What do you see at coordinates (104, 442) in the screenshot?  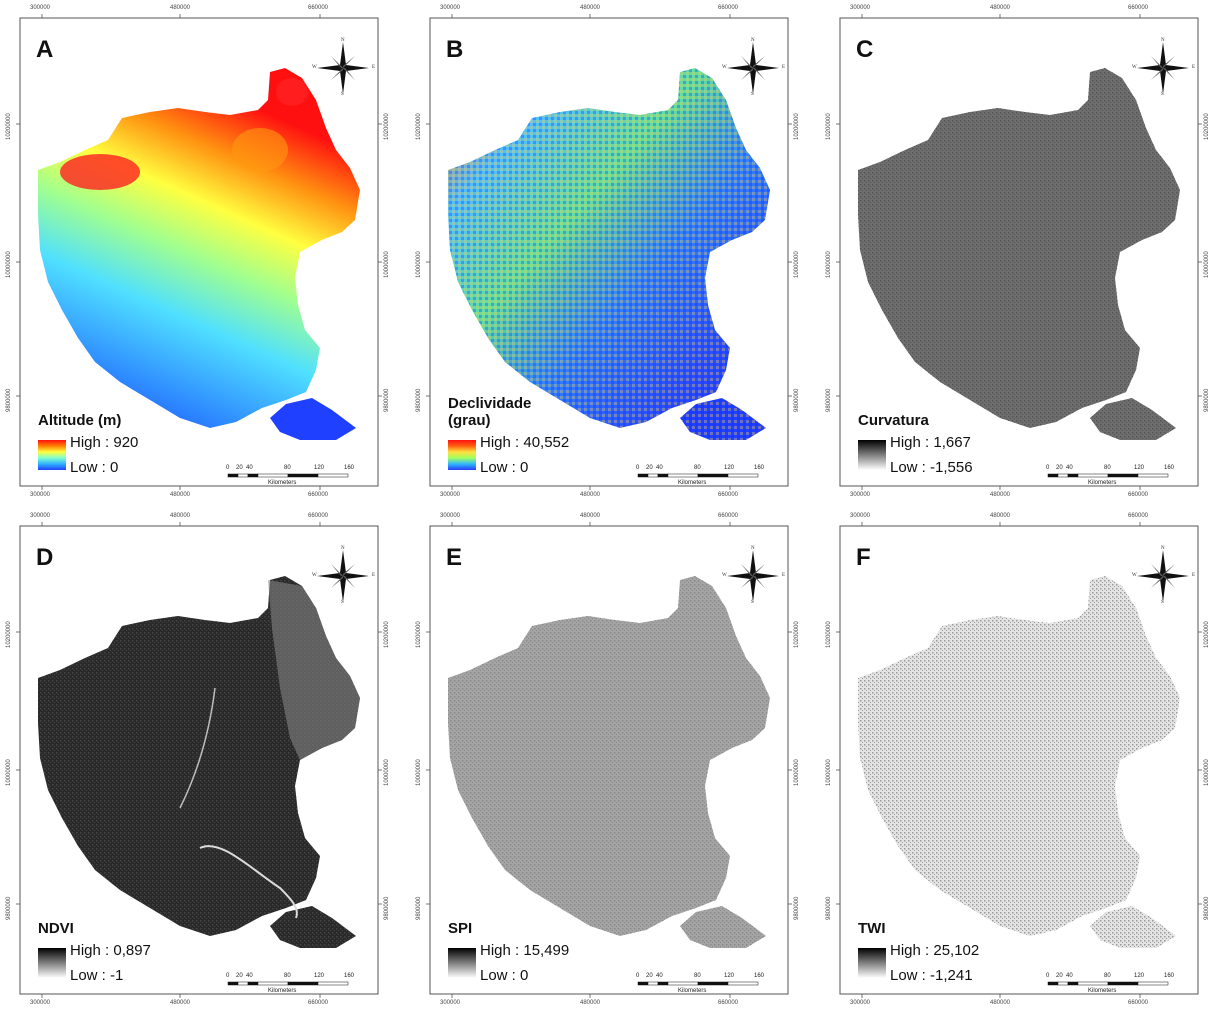 I see `legend-high-label: High : 920` at bounding box center [104, 442].